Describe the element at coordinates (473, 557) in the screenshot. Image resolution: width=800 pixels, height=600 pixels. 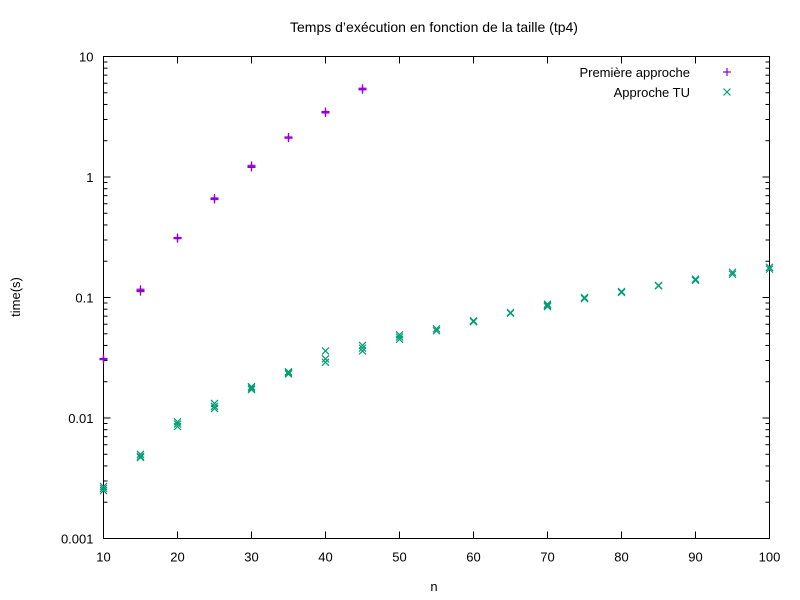
I see `x-tick-label: 60` at that location.